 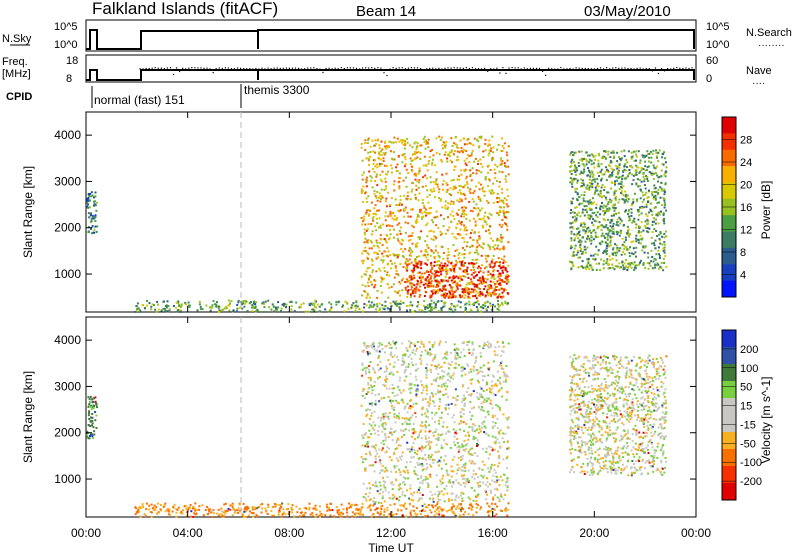 I want to click on power-cbar-label: Power [dB], so click(x=766, y=210).